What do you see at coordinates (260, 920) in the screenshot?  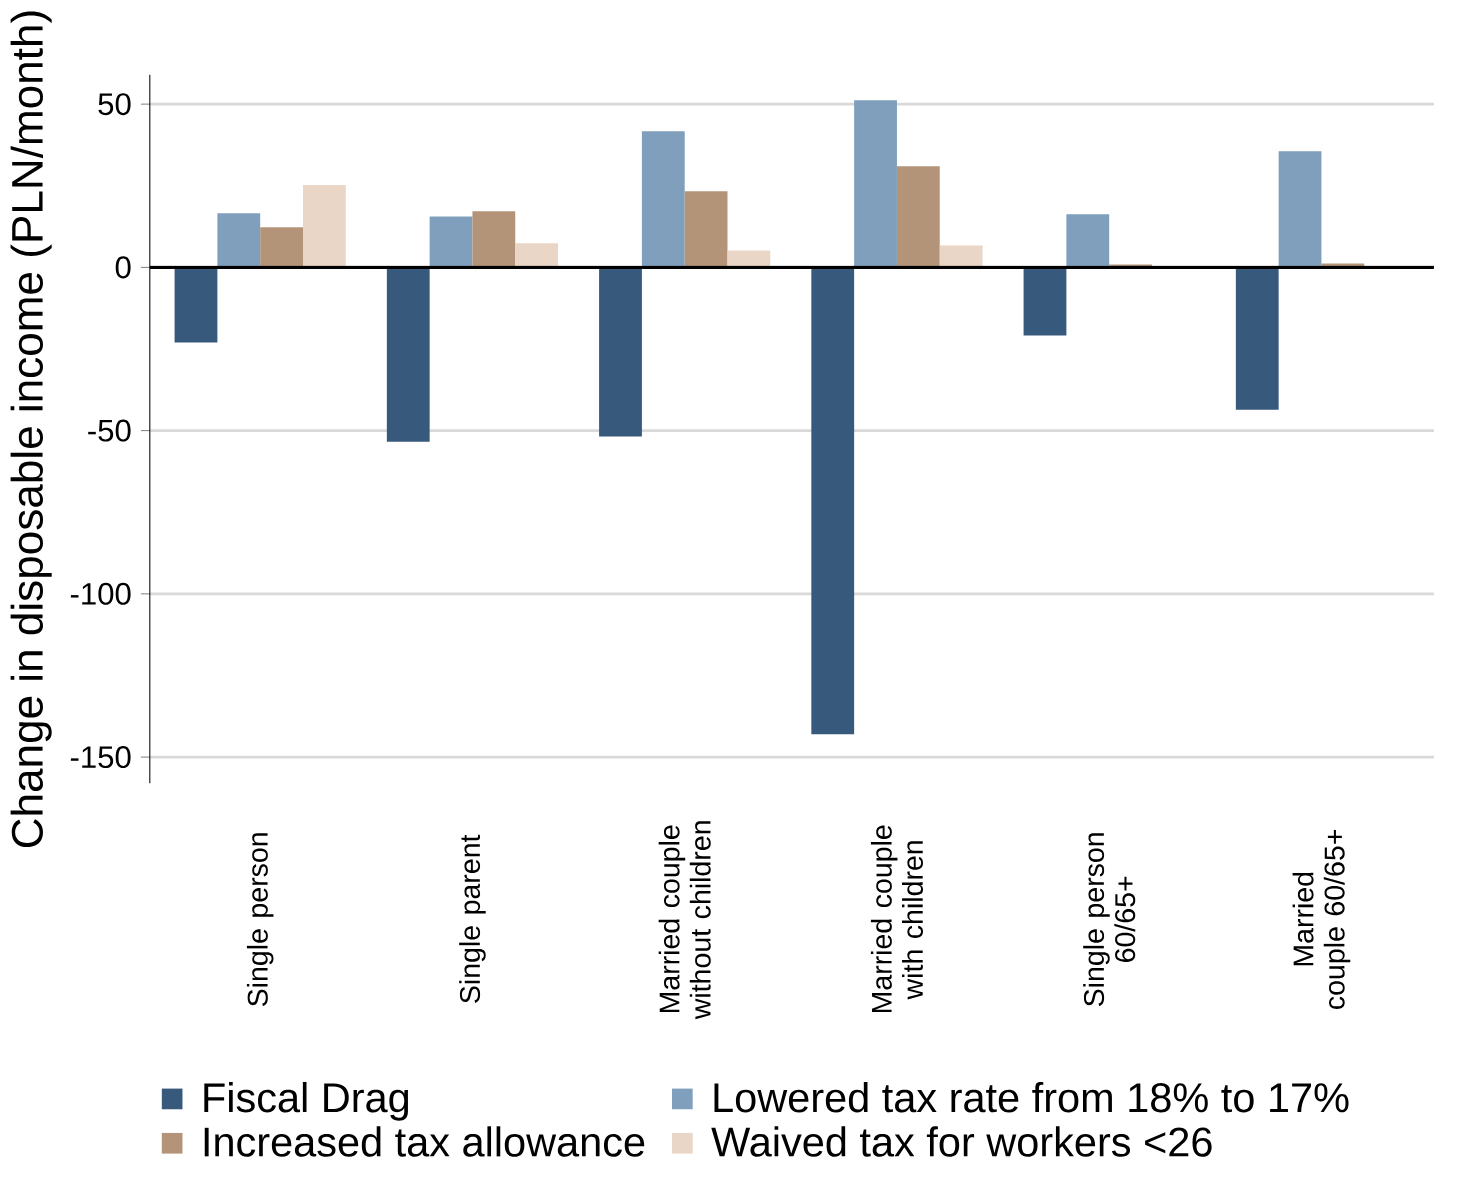 I see `x-tick-label: Single person` at bounding box center [260, 920].